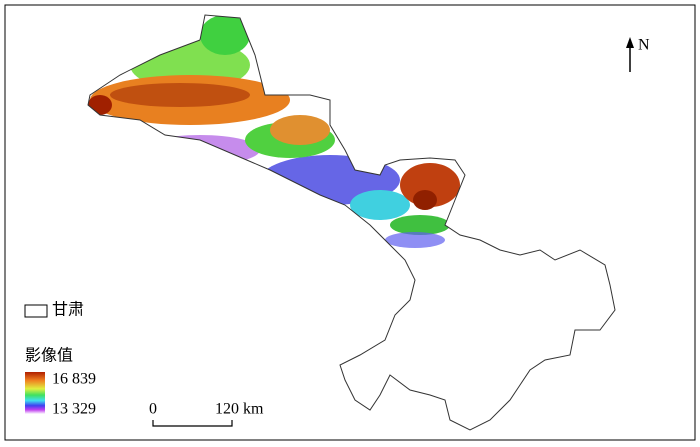 This screenshot has height=447, width=700. Describe the element at coordinates (153, 409) in the screenshot. I see `scale-start: 0` at that location.